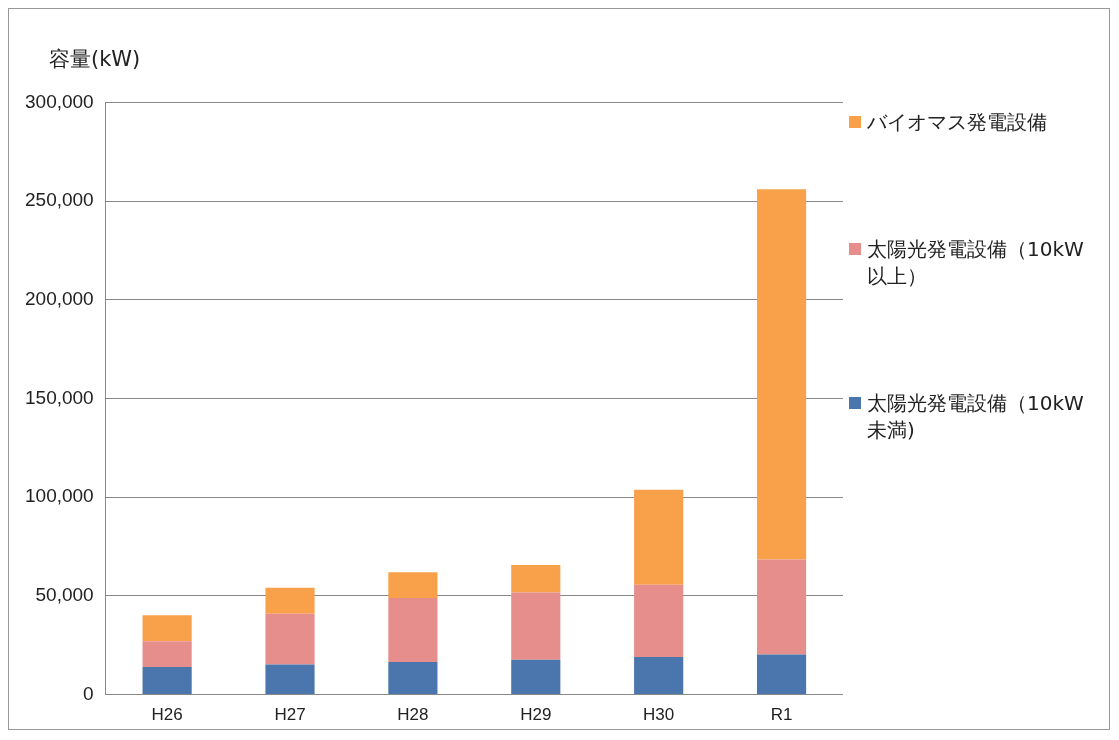 The image size is (1119, 740). Describe the element at coordinates (167, 715) in the screenshot. I see `x-tick-label: H26` at that location.